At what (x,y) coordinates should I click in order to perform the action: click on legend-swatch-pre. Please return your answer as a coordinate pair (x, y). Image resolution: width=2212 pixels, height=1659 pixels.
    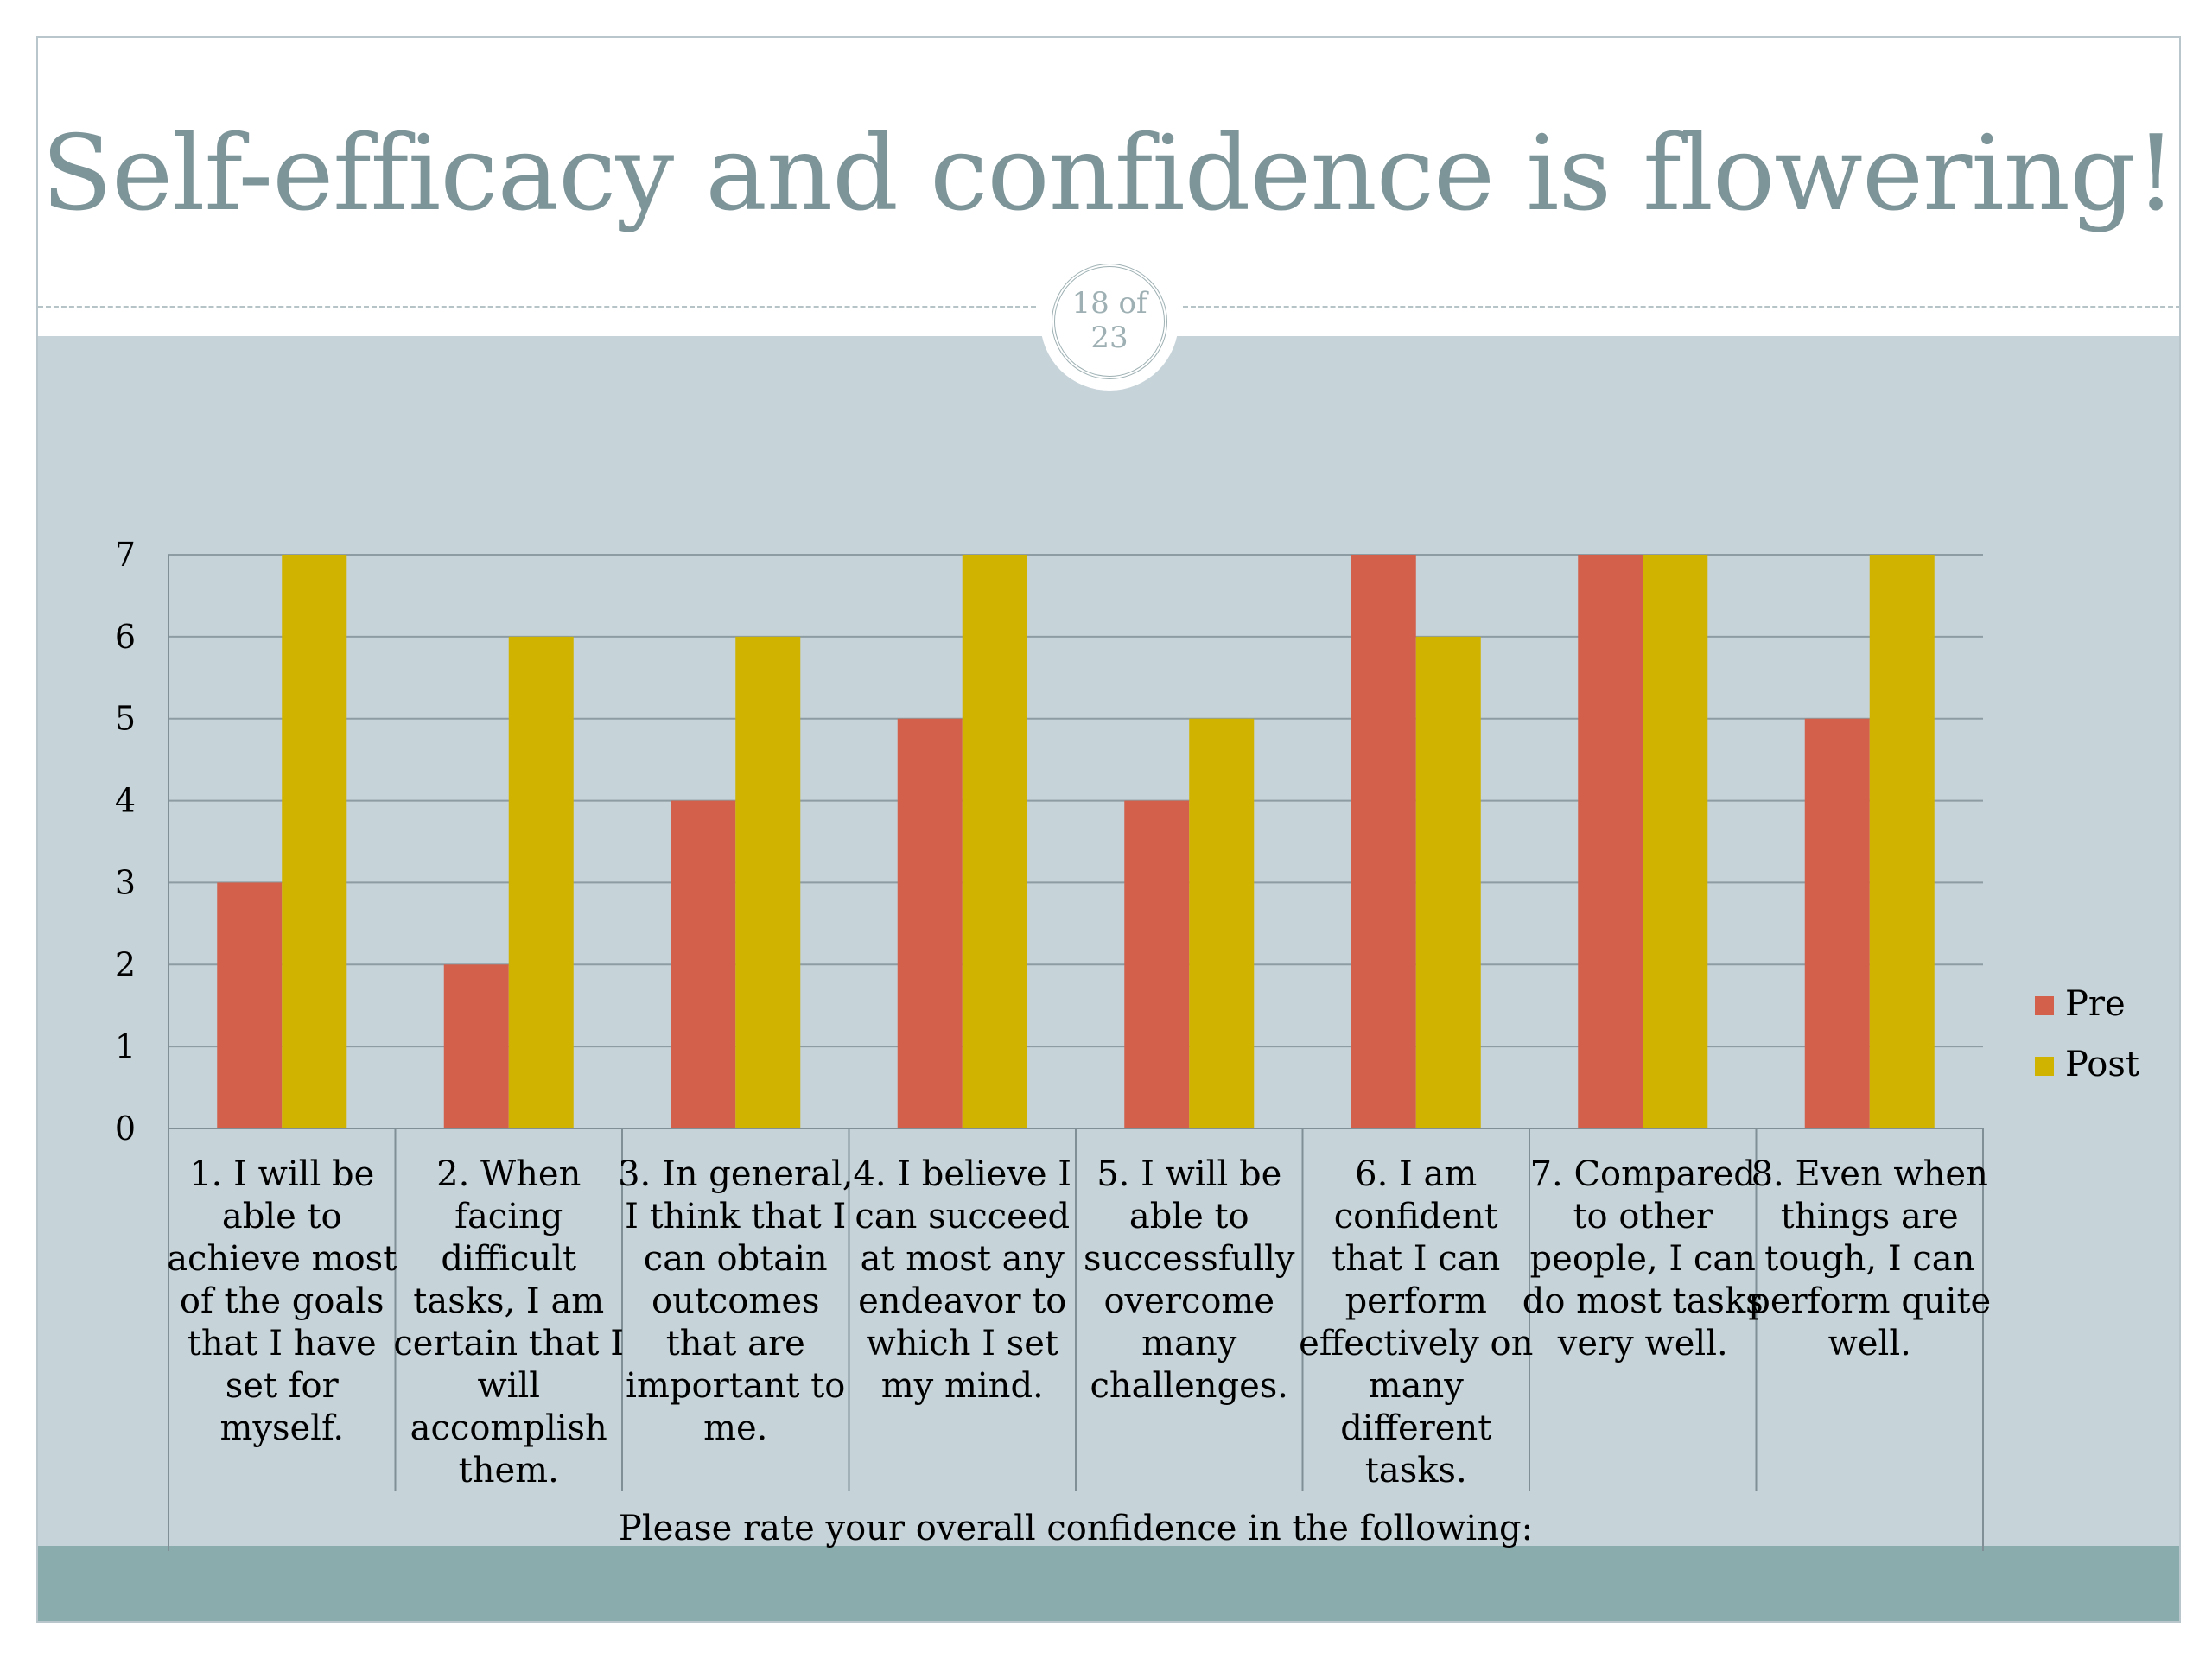
    Looking at the image, I should click on (2044, 1005).